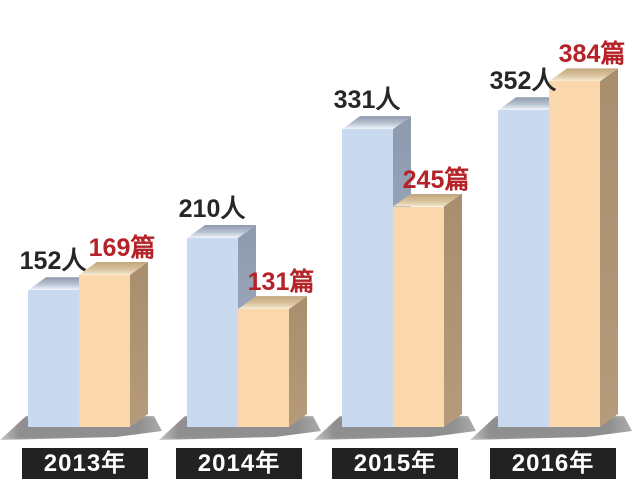 This screenshot has width=640, height=492. Describe the element at coordinates (212, 209) in the screenshot. I see `label-people-2014: 210人` at that location.